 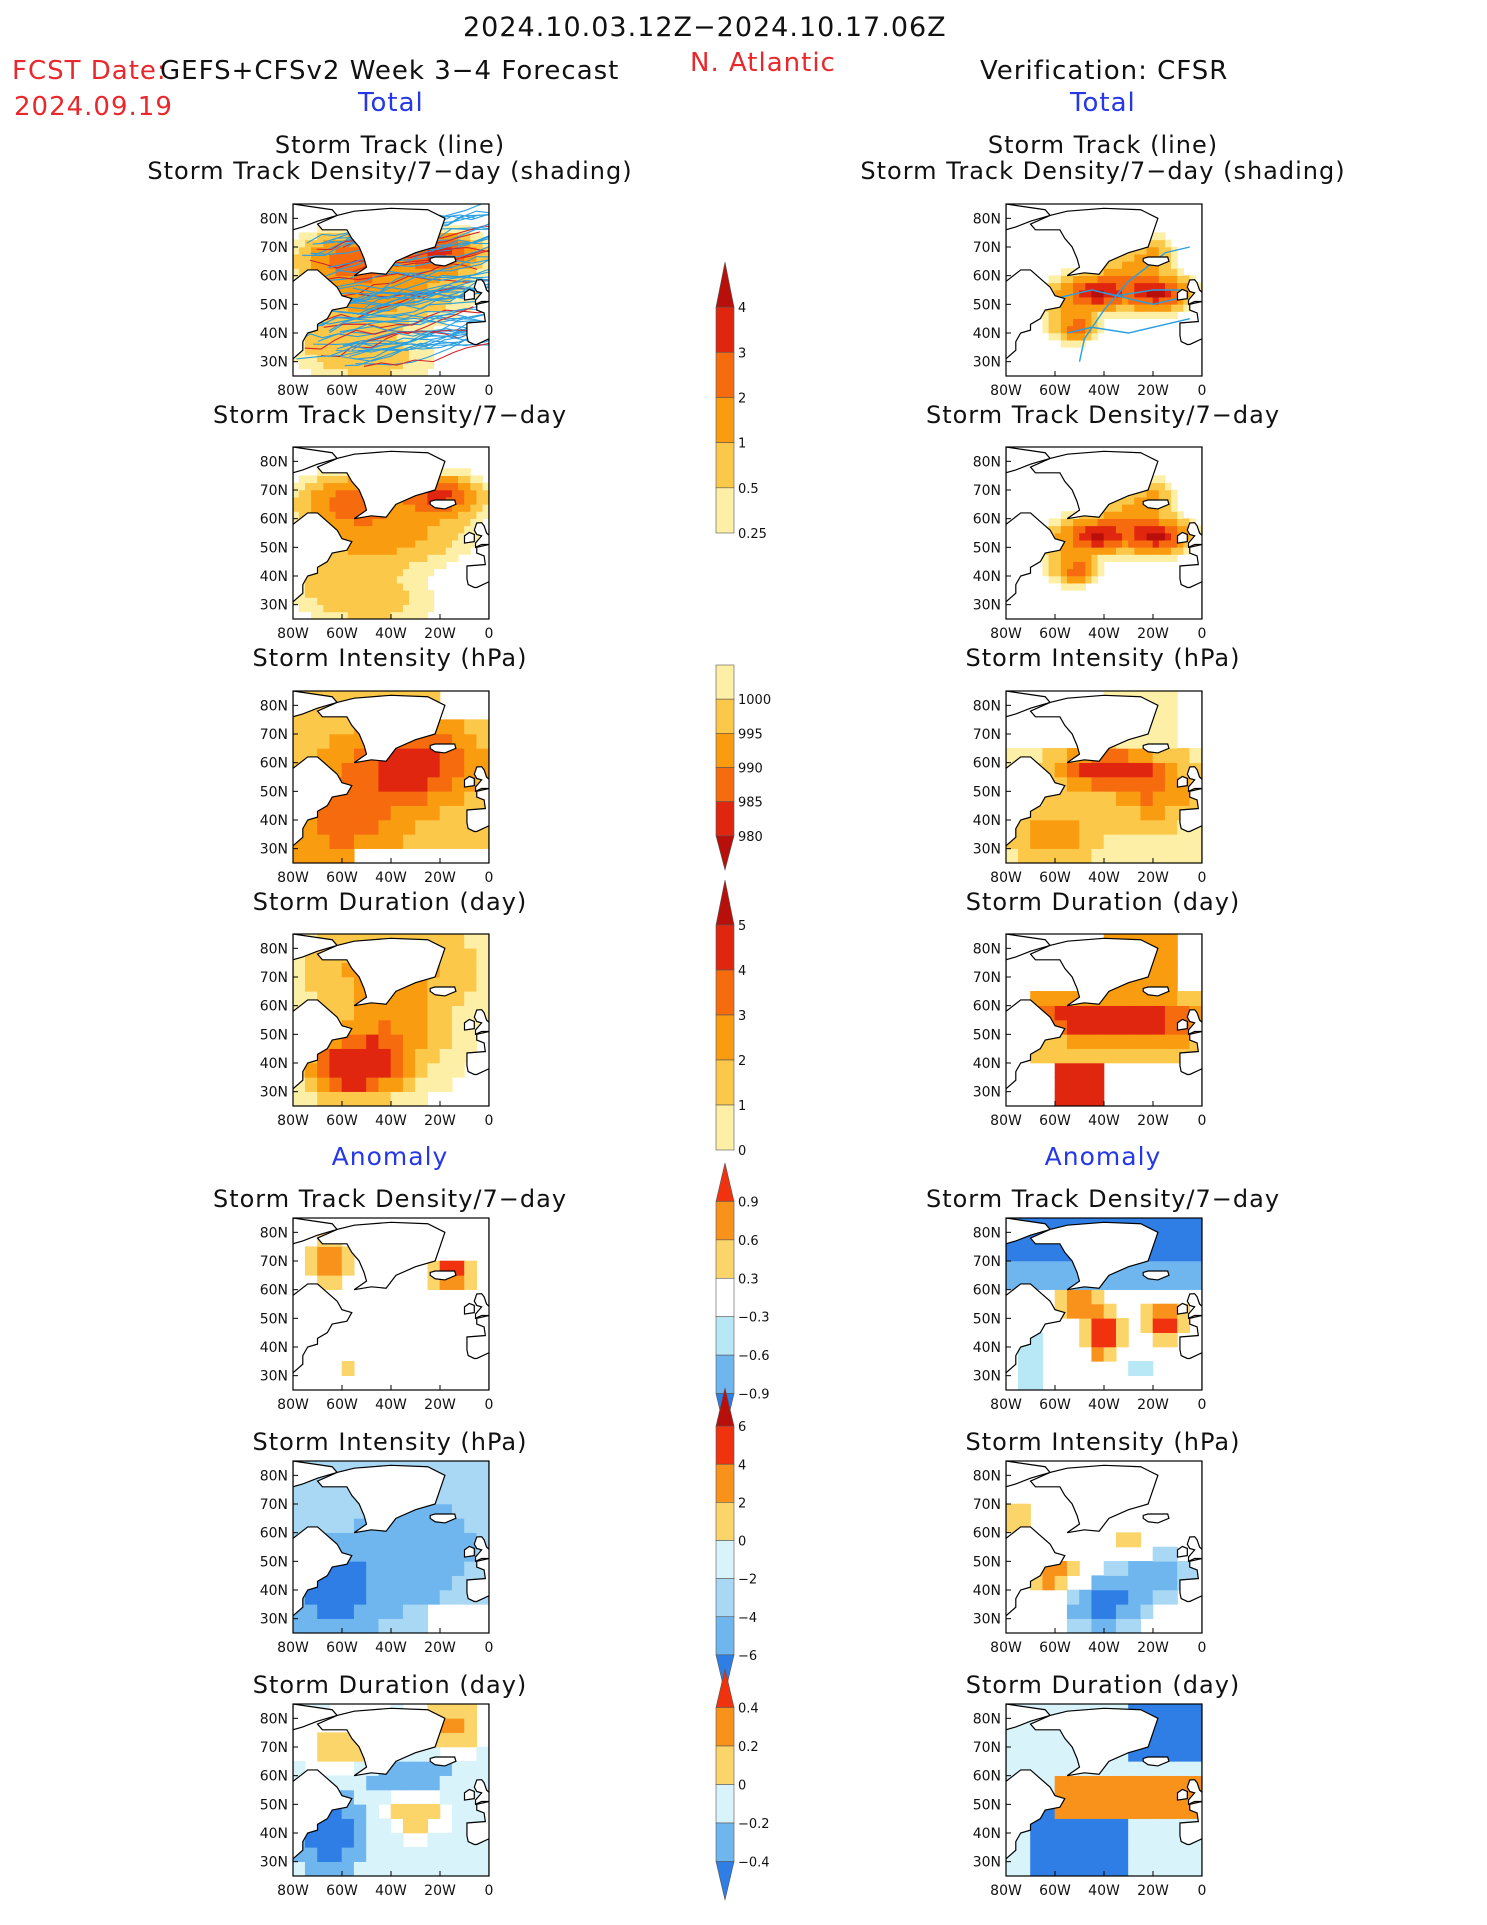 I want to click on iceland-land, so click(x=443, y=1761).